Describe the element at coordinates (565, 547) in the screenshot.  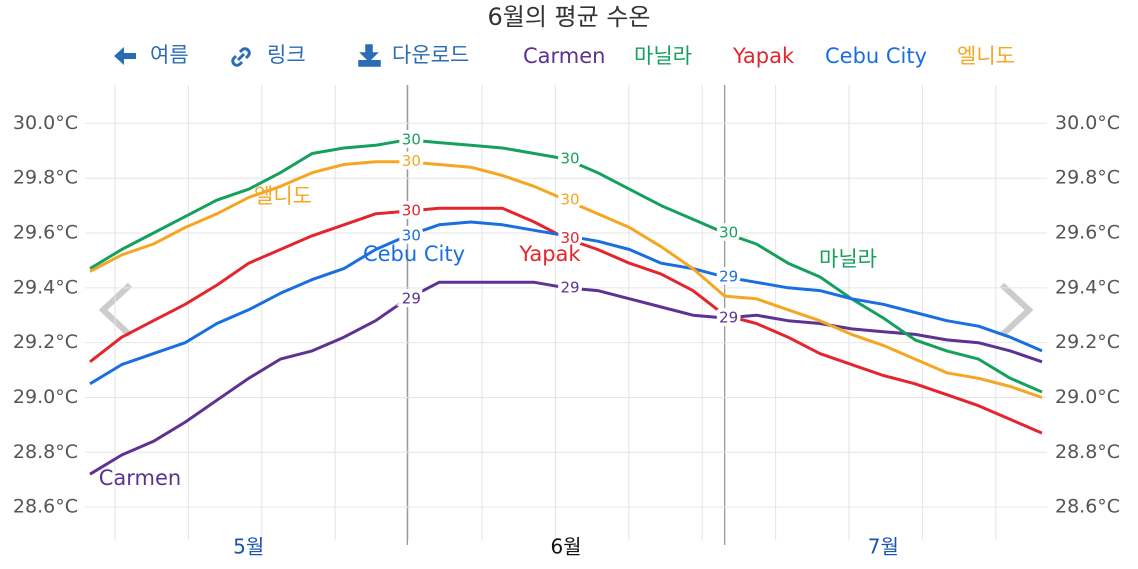
I see `x-tick-label: 6월` at that location.